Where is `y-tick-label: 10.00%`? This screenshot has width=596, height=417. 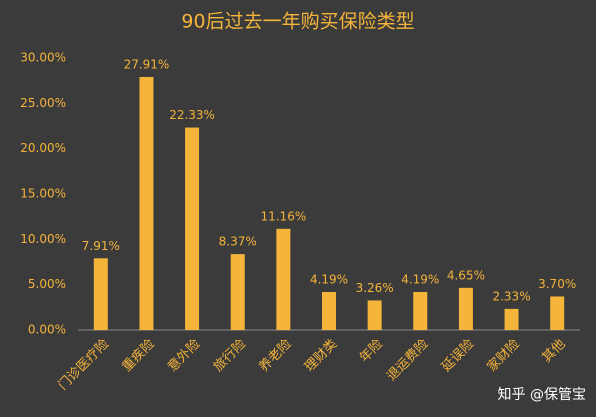 y-tick-label: 10.00% is located at coordinates (43, 239).